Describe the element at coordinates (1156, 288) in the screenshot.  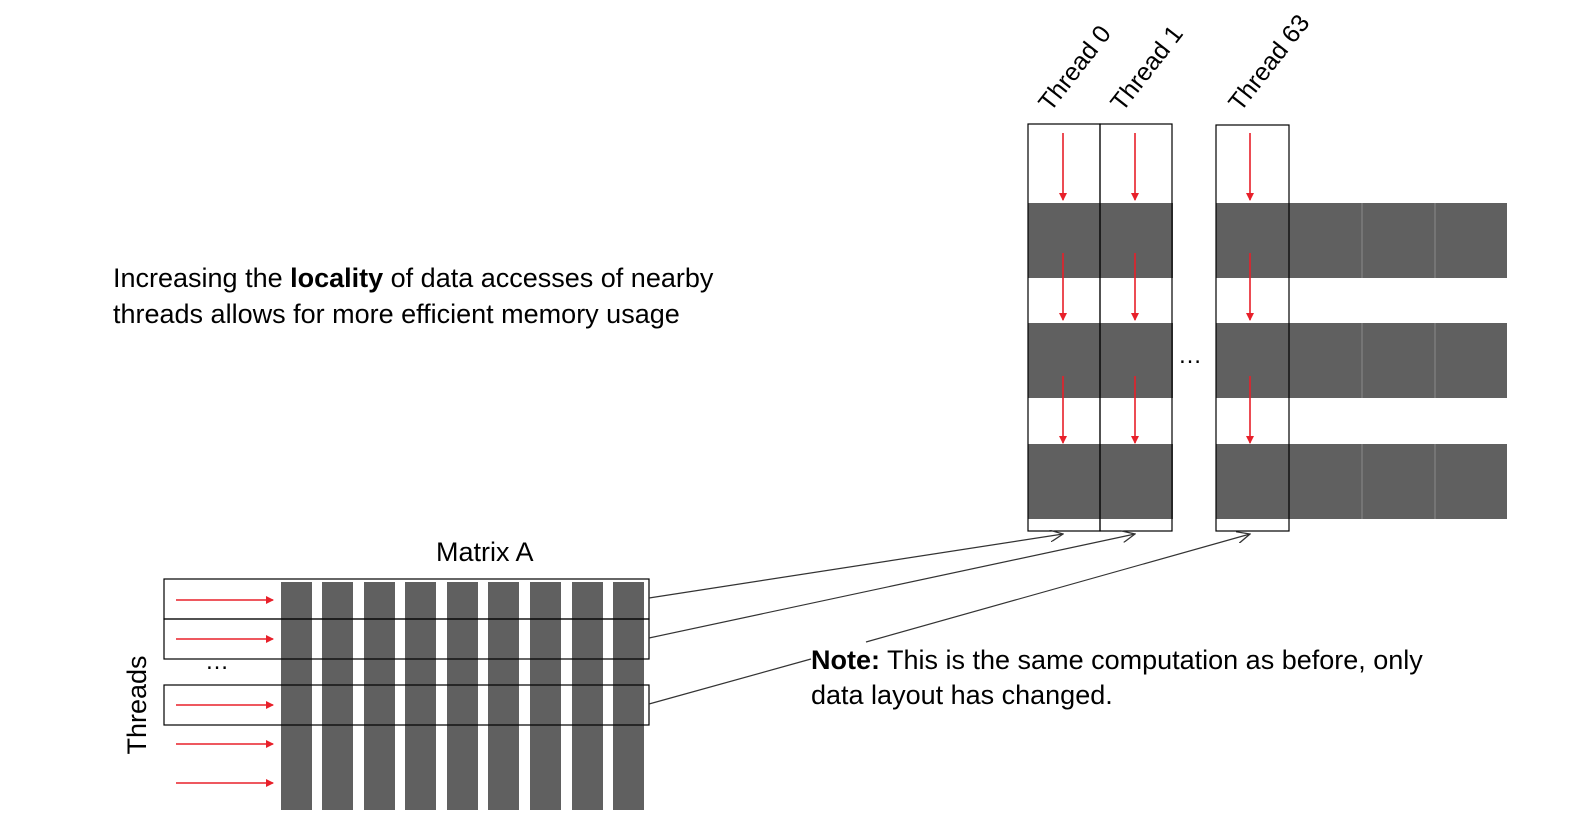
I see `column-access-arrows` at that location.